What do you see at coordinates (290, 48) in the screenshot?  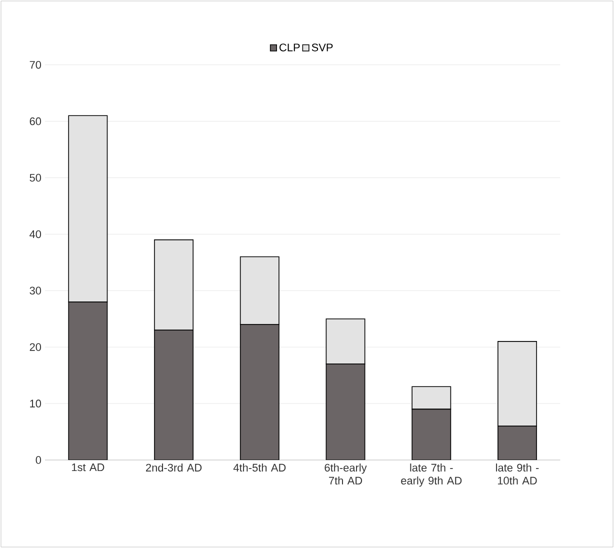 I see `legend-label: CLP` at bounding box center [290, 48].